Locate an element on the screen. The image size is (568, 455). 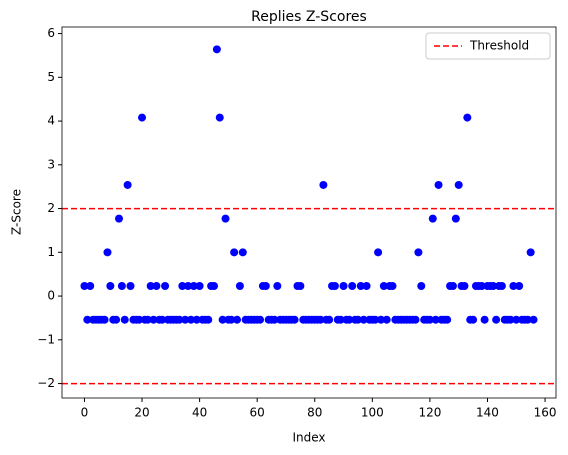
y-tick-label: 1 is located at coordinates (51, 252).